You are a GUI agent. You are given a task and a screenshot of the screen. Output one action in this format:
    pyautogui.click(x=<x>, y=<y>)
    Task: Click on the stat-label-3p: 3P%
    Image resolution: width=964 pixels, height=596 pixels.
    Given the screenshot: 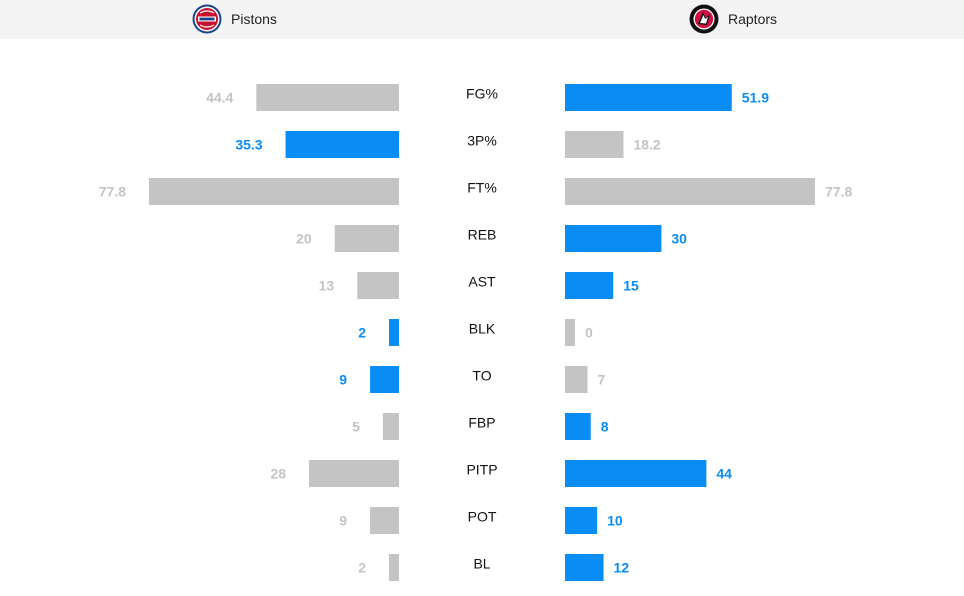 What is the action you would take?
    pyautogui.click(x=482, y=141)
    